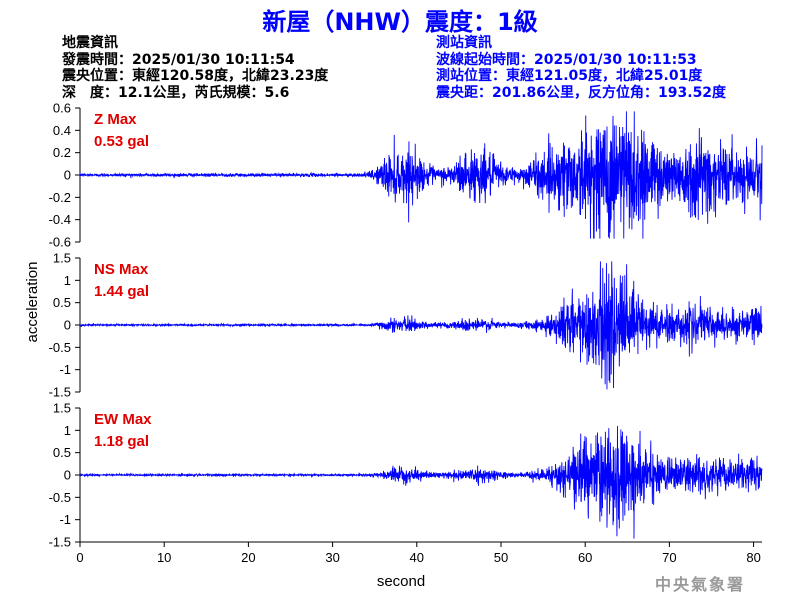 This screenshot has height=600, width=800. I want to click on epicentral-distance: 震央距：201.86公里，反方位角：193.52度, so click(581, 92).